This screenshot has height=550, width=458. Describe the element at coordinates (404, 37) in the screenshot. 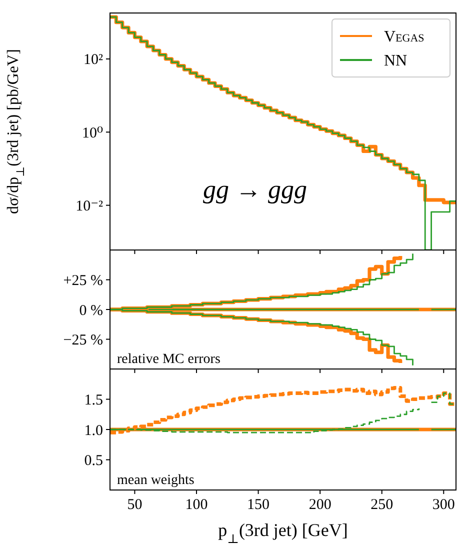

I see `legend-label: Vegas` at that location.